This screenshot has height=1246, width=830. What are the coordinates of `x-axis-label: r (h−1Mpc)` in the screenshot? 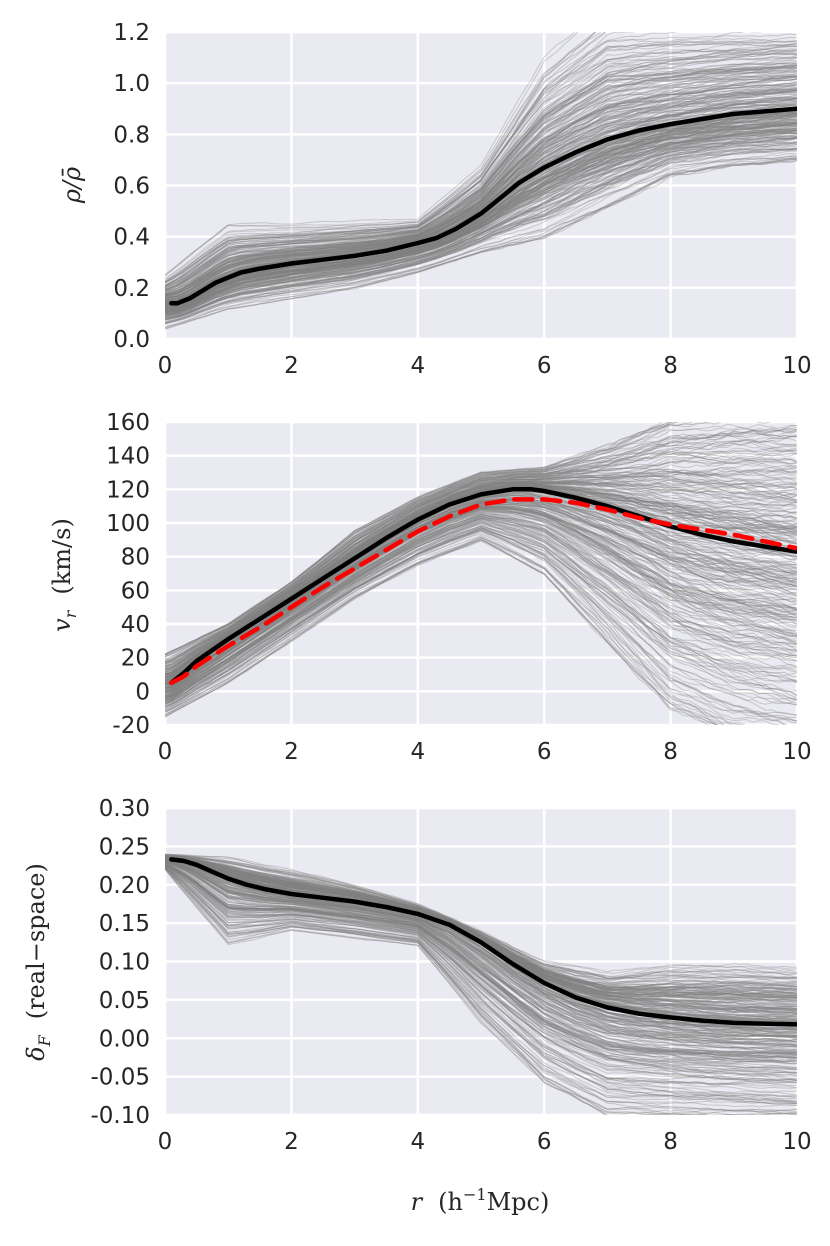 It's located at (480, 1200).